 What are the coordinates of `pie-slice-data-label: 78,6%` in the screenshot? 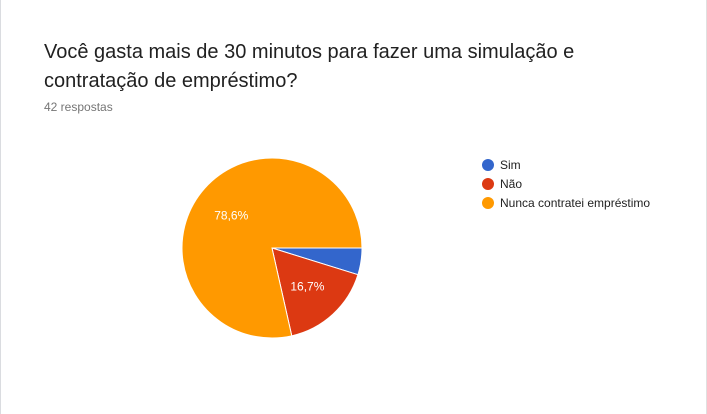 It's located at (231, 215).